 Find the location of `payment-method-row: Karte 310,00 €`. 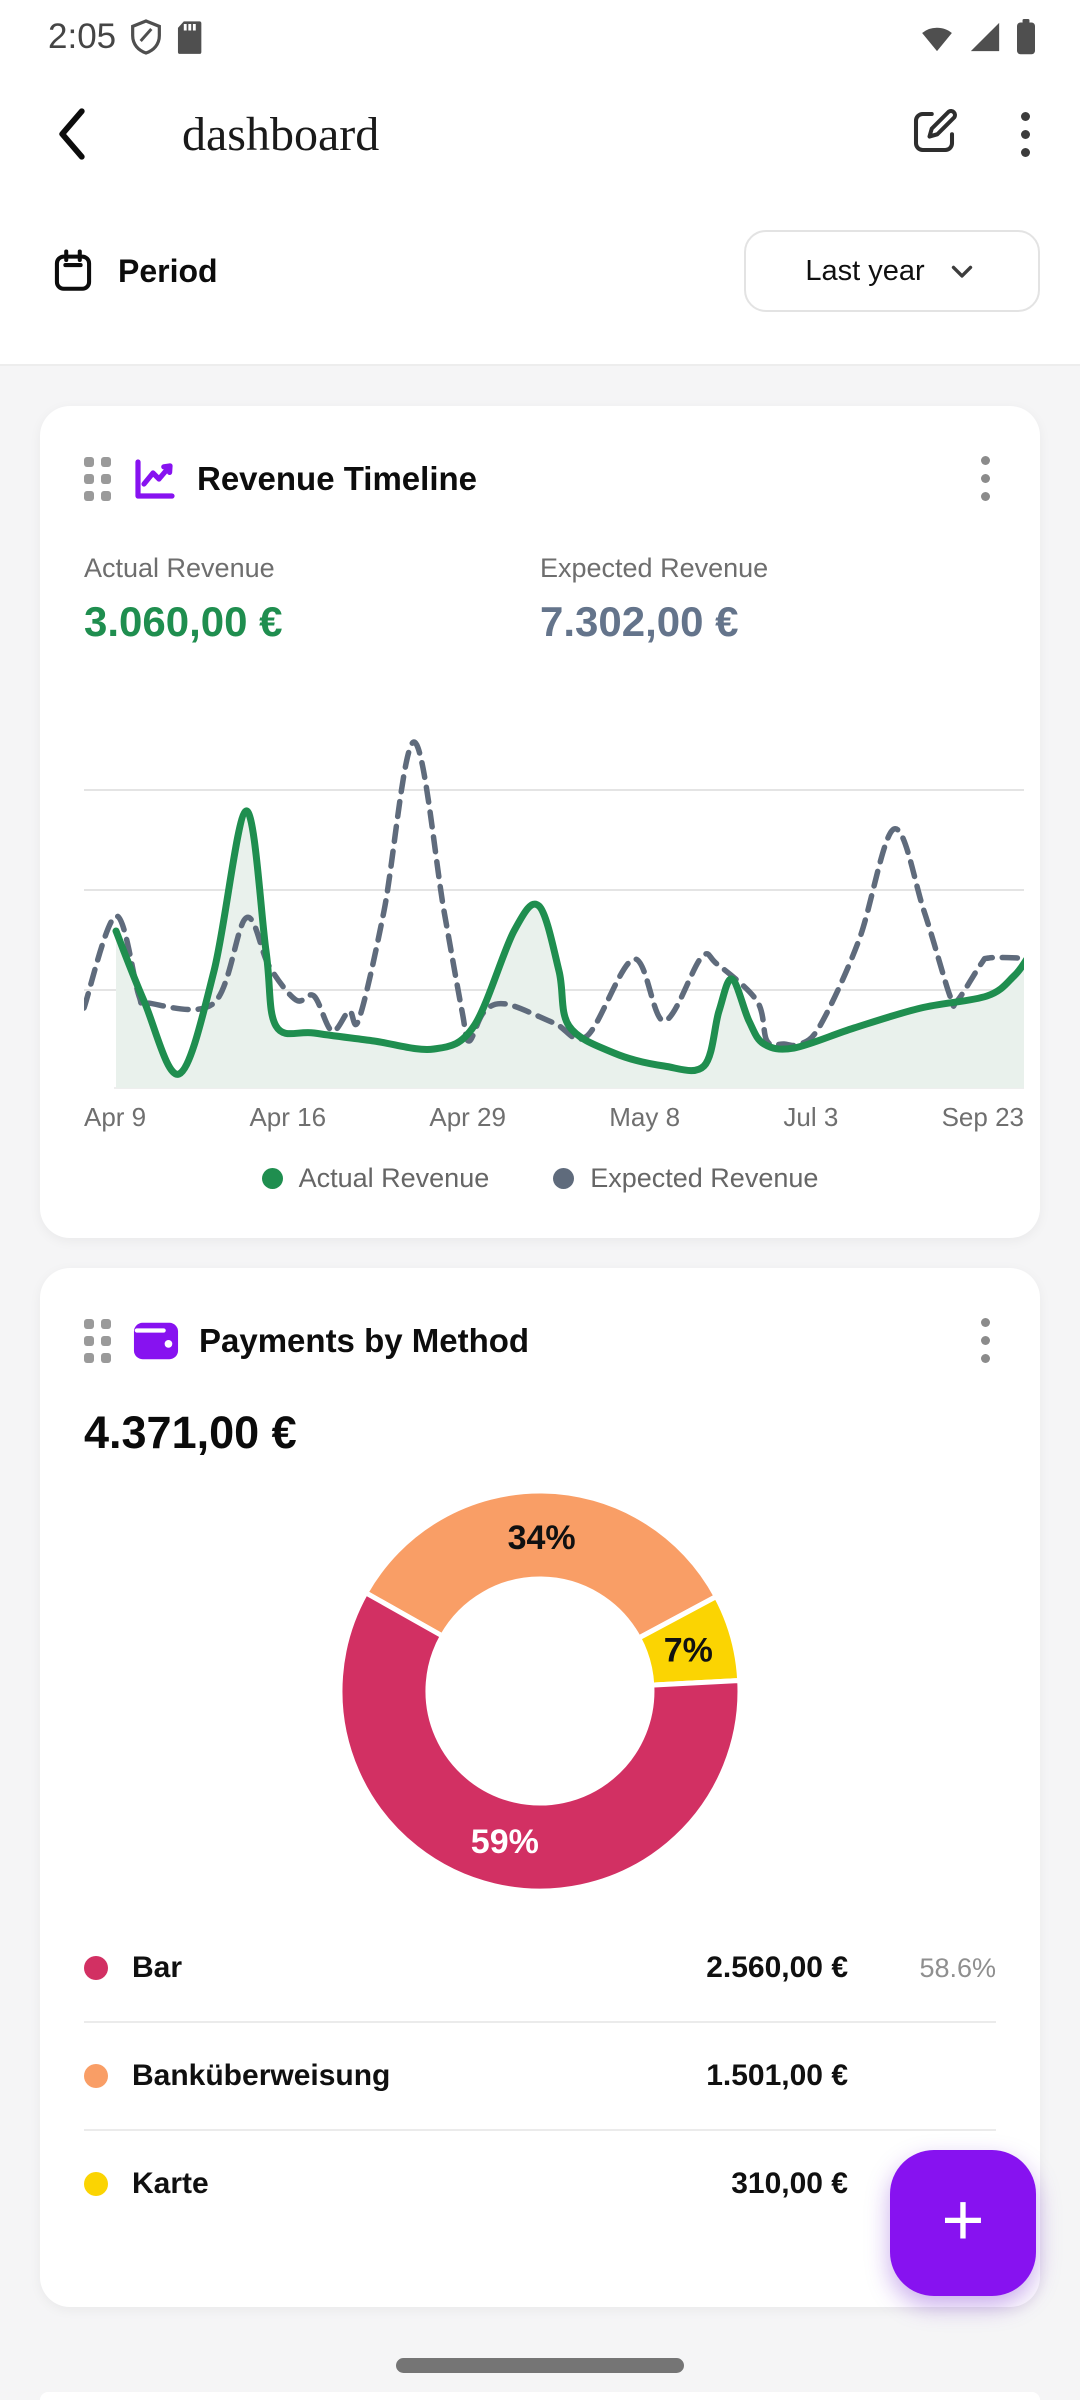

payment-method-row: Karte 310,00 € is located at coordinates (540, 2183).